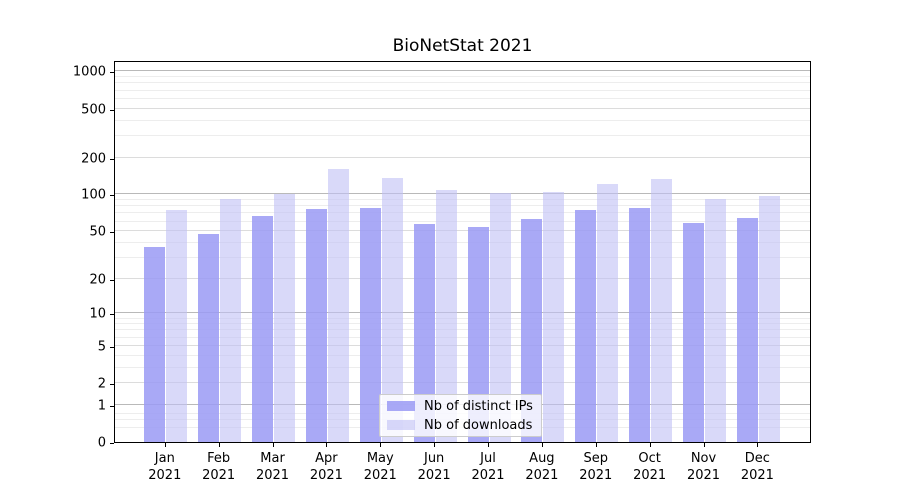 Image resolution: width=900 pixels, height=500 pixels. Describe the element at coordinates (219, 445) in the screenshot. I see `x-tick-mark-feb` at that location.